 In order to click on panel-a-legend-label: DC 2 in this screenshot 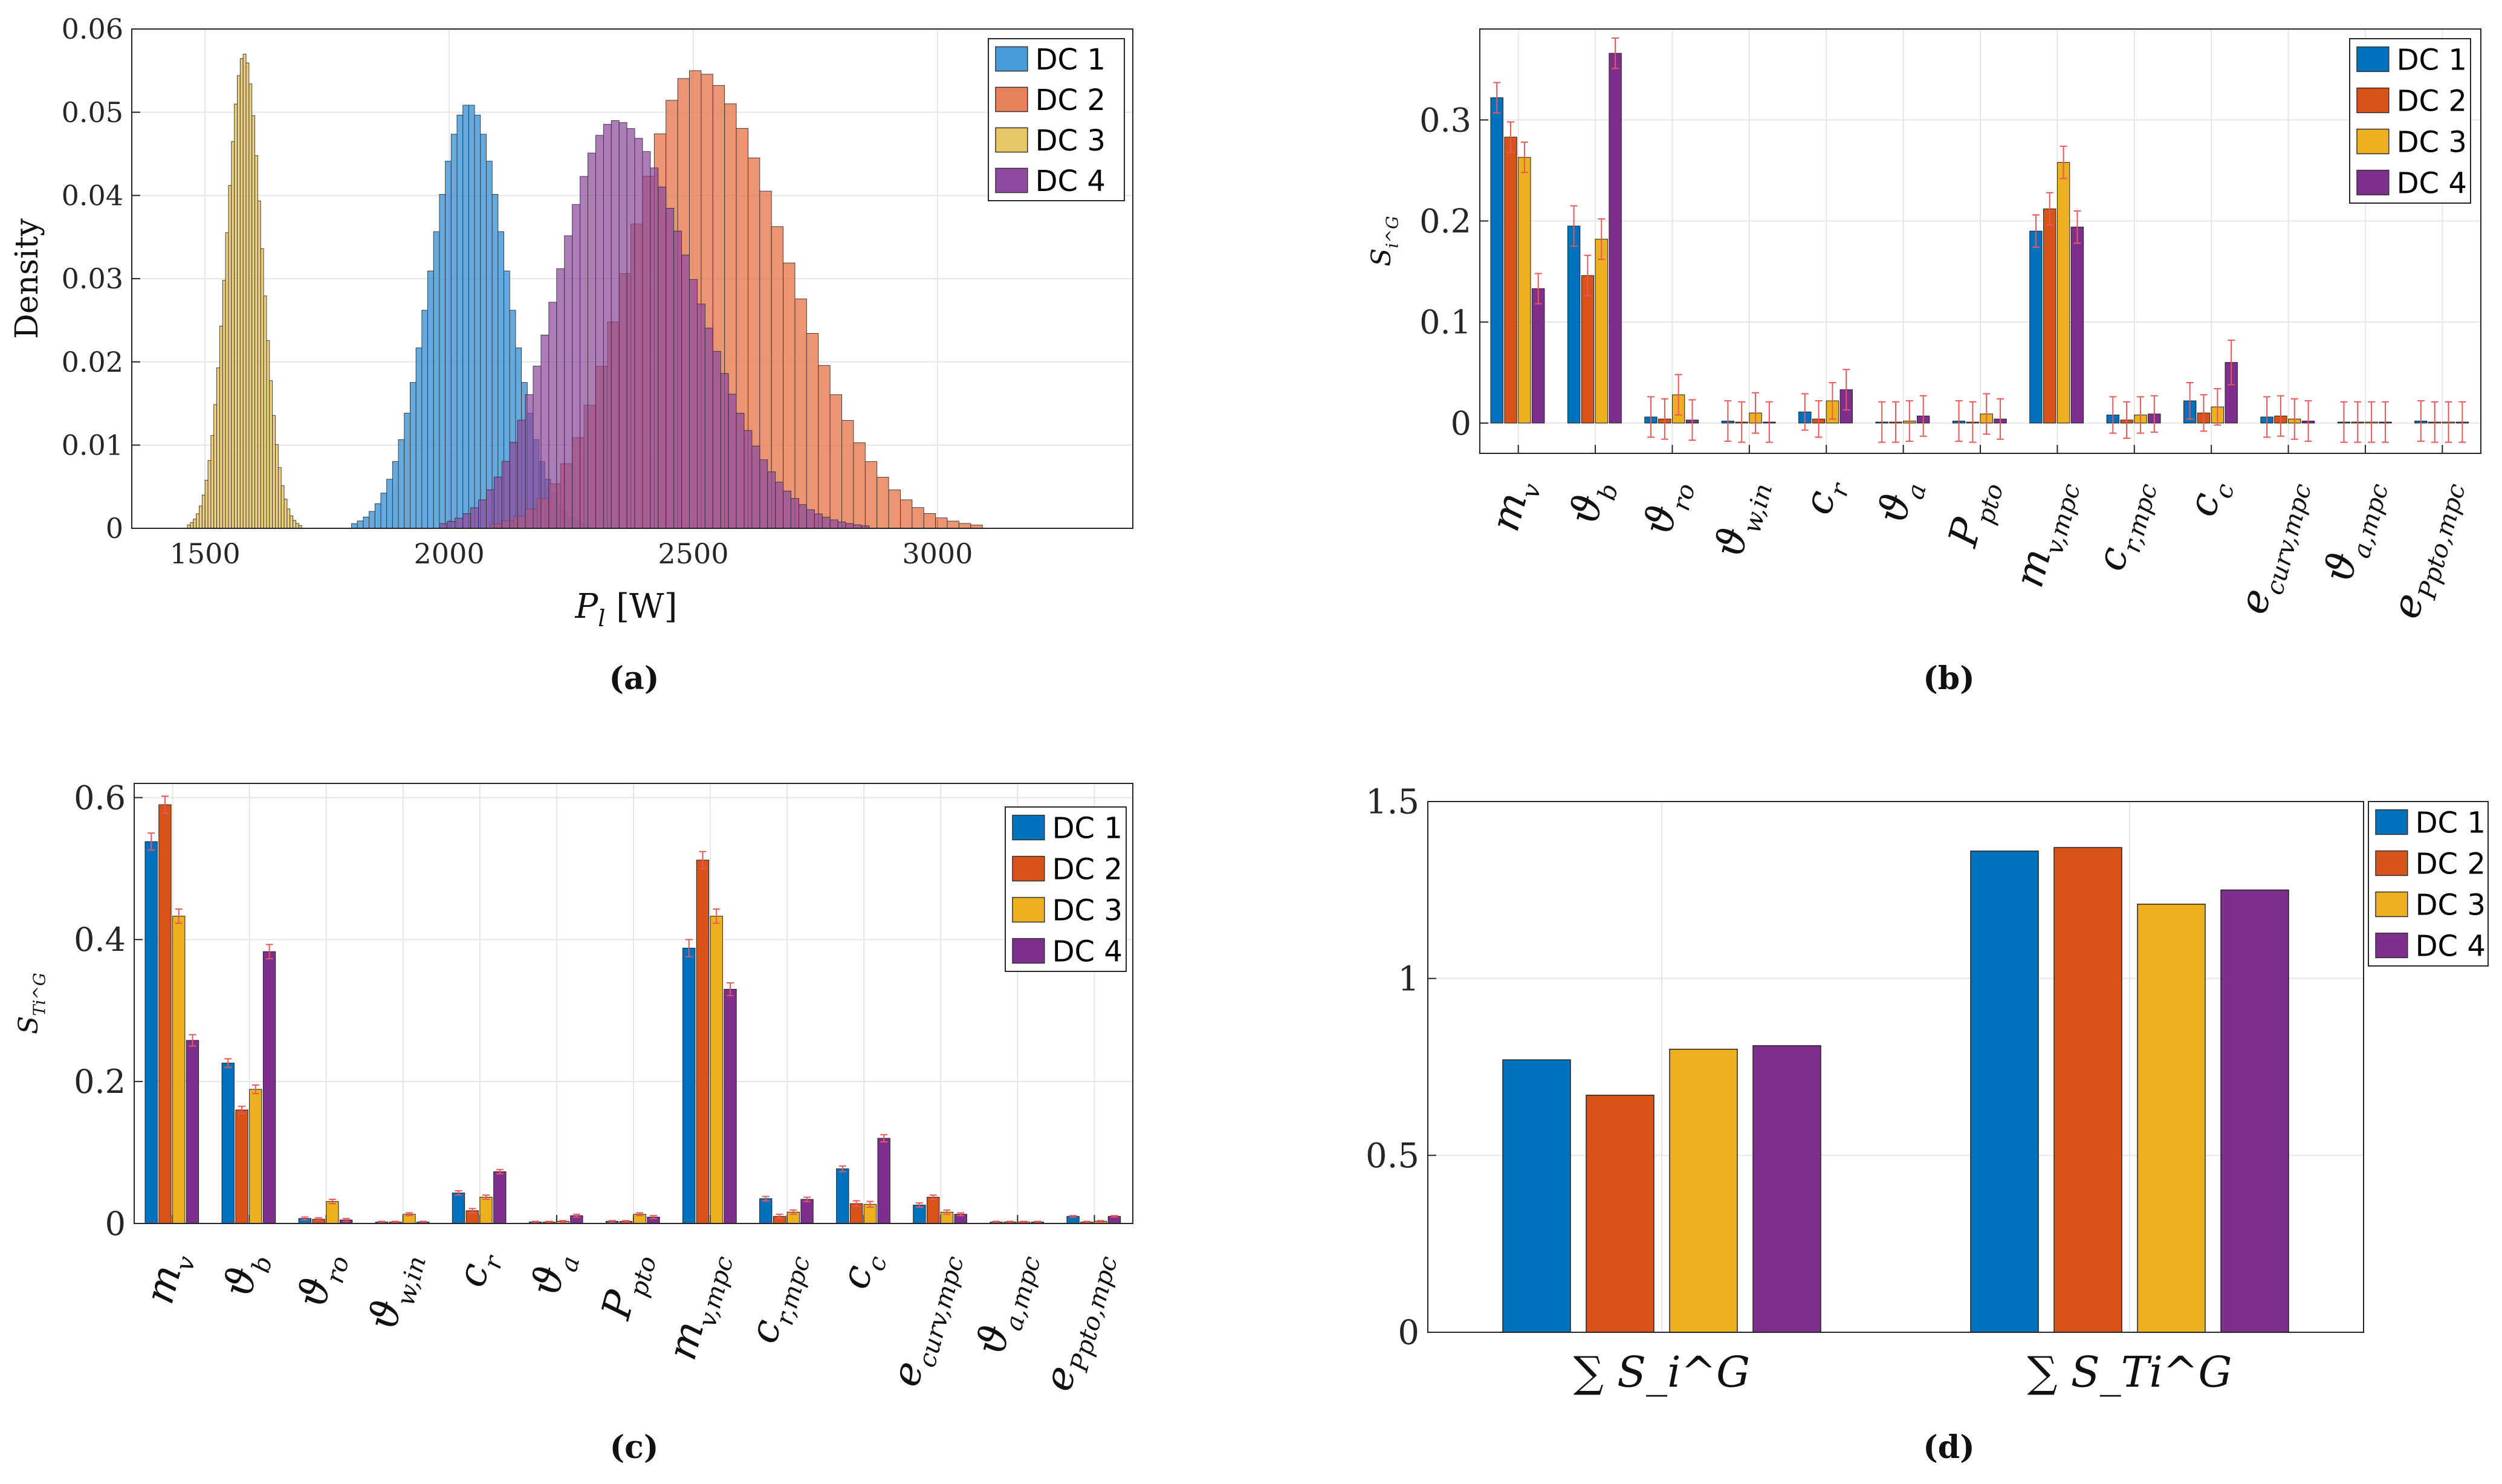, I will do `click(1071, 100)`.